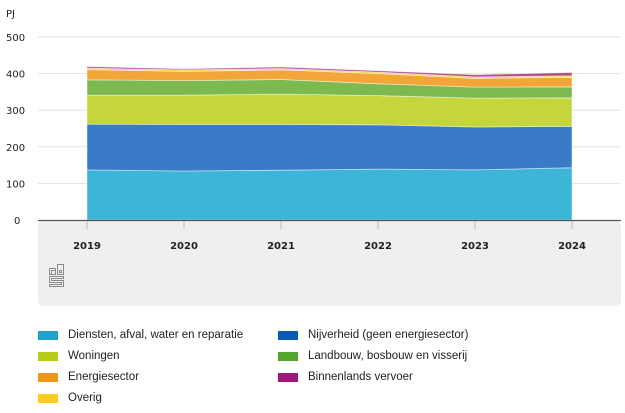  I want to click on legend-label: Nijverheid (geen energiesector), so click(388, 335).